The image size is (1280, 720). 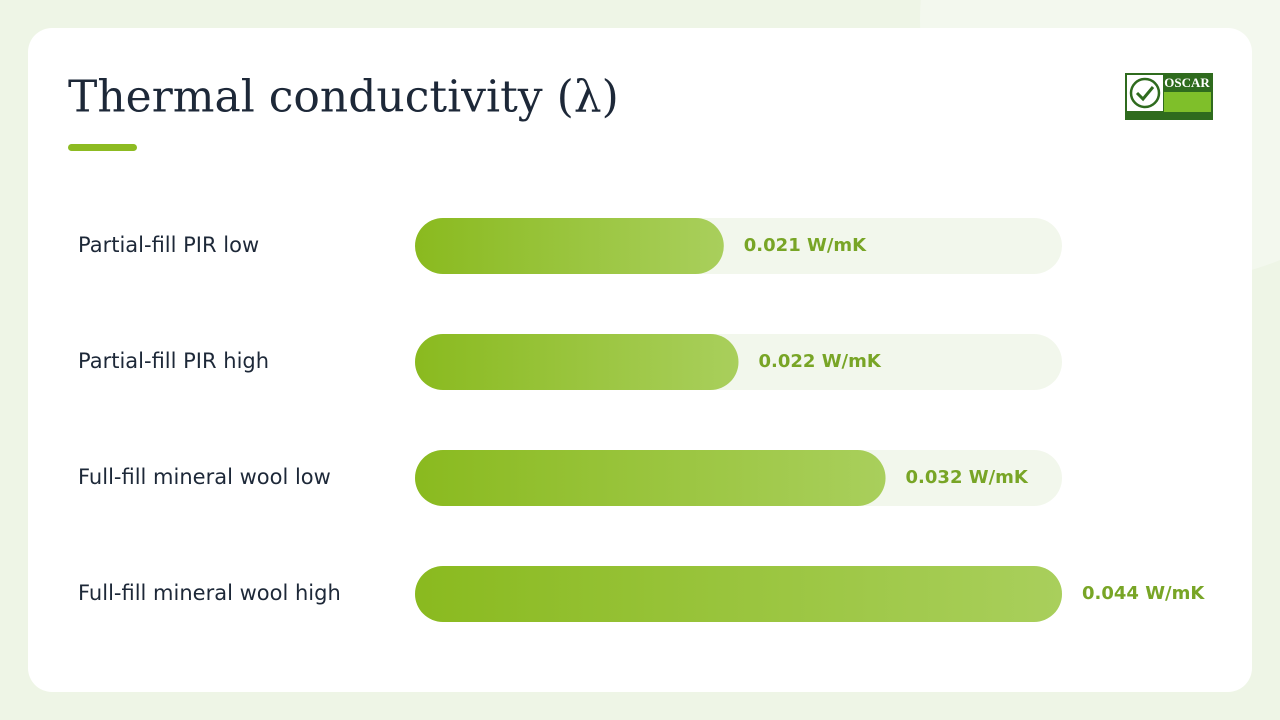 I want to click on logo: OSCAR, so click(x=1169, y=96).